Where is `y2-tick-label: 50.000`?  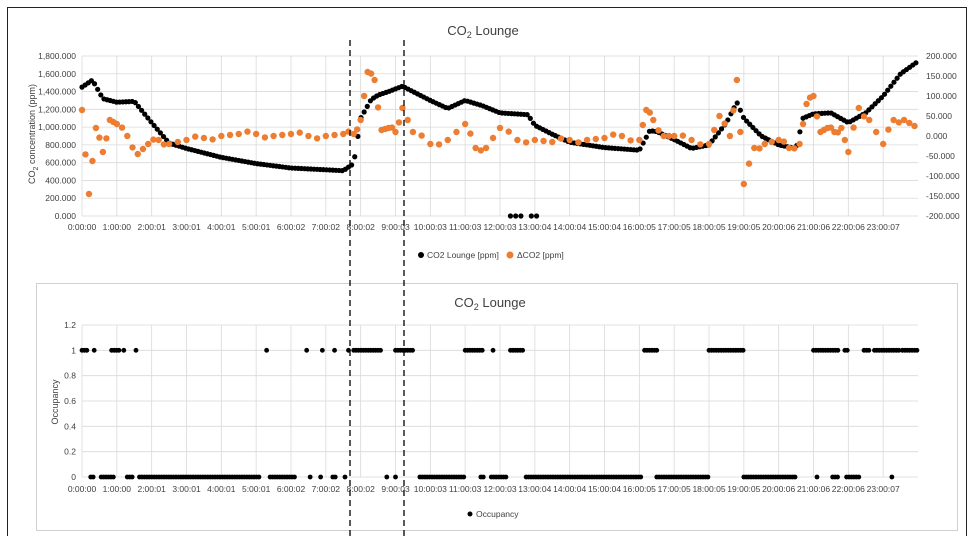 y2-tick-label: 50.000 is located at coordinates (939, 116).